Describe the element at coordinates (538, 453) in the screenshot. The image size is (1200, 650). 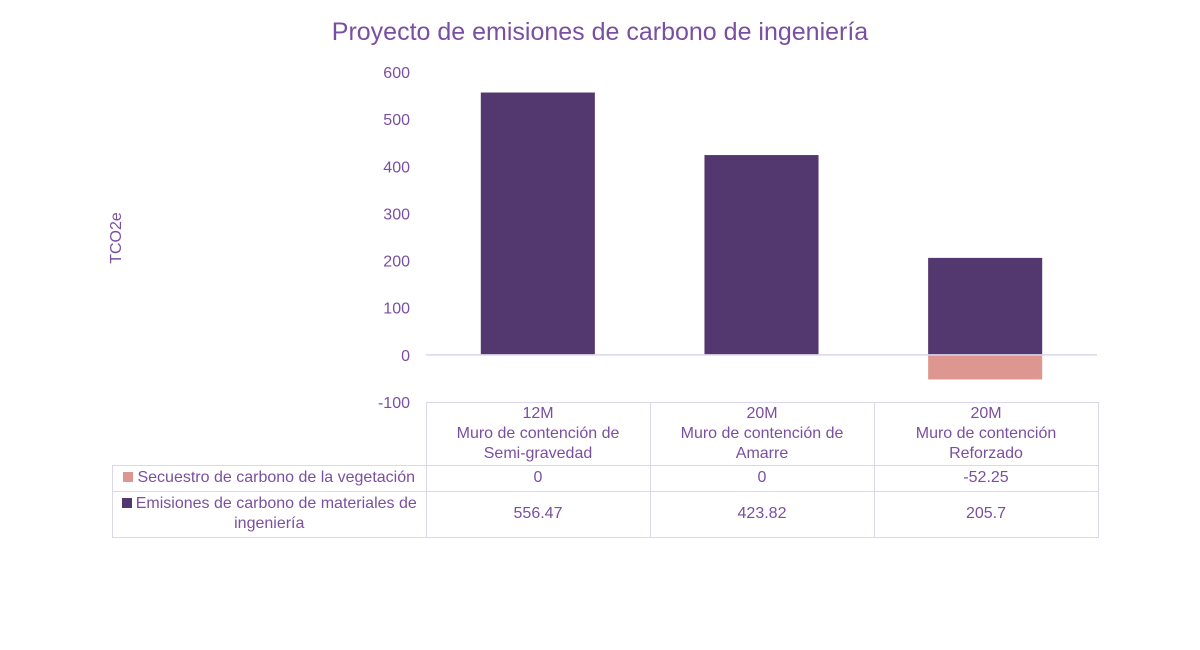
I see `category-name-line2: Semi-gravedad` at that location.